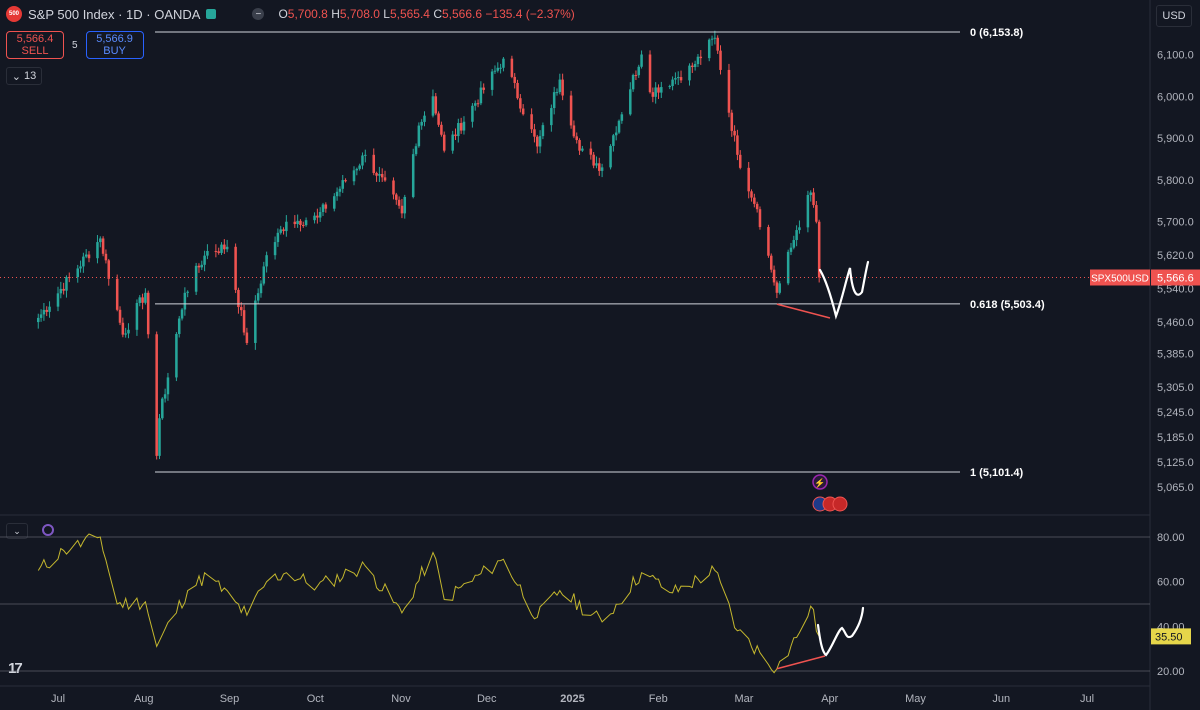  I want to click on price-tick-label: 5,125.0, so click(1175, 463).